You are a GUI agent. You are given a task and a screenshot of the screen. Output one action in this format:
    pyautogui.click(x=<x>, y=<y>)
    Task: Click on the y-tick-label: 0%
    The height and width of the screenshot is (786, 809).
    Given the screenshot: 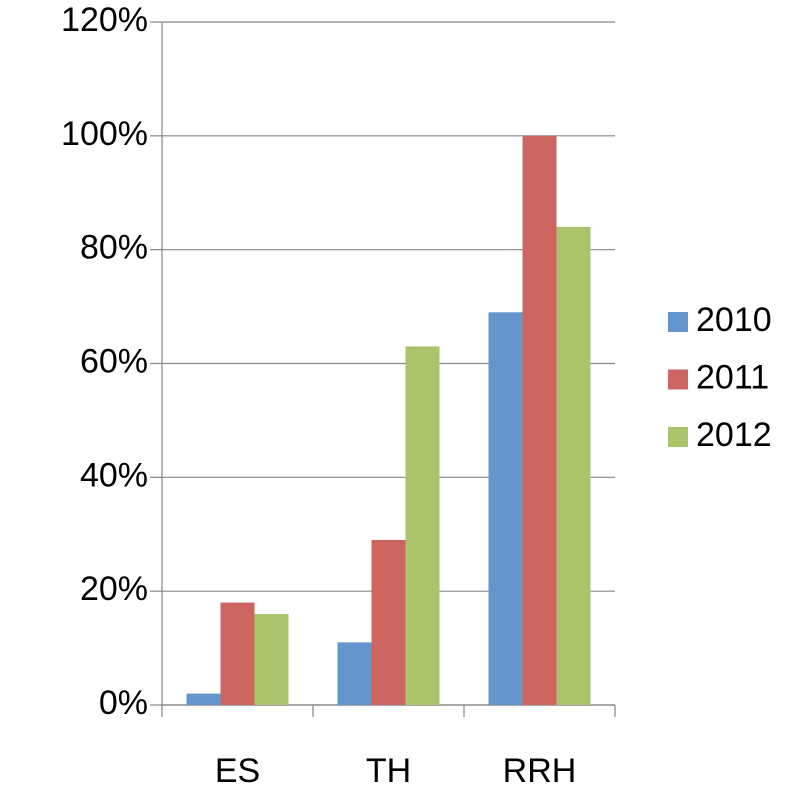 What is the action you would take?
    pyautogui.click(x=123, y=703)
    